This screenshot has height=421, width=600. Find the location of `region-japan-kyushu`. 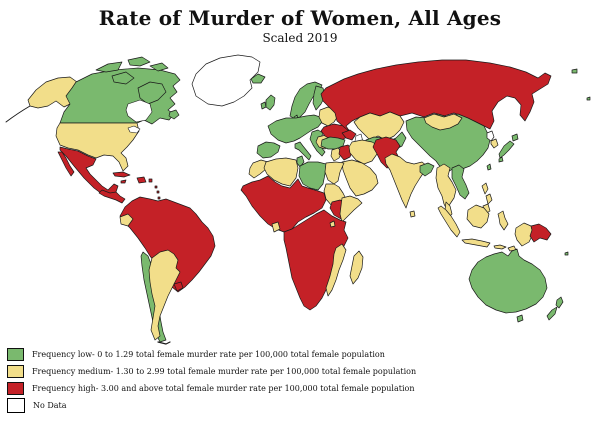

region-japan-kyushu is located at coordinates (501, 159).